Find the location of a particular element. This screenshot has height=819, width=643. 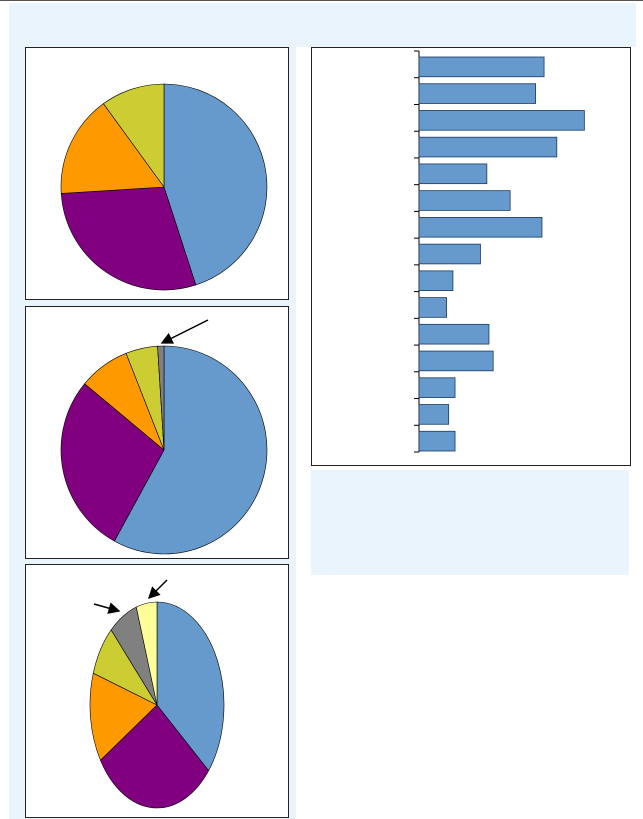

header-band is located at coordinates (322, 25).